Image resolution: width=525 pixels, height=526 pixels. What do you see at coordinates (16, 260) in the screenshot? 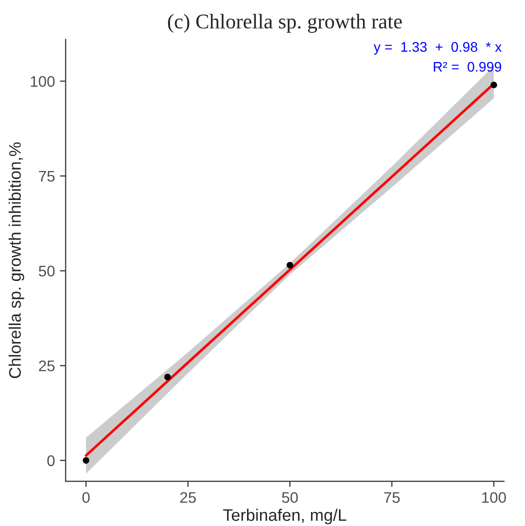
I see `y-axis-title: Chlorella sp. growth inhibition,%` at bounding box center [16, 260].